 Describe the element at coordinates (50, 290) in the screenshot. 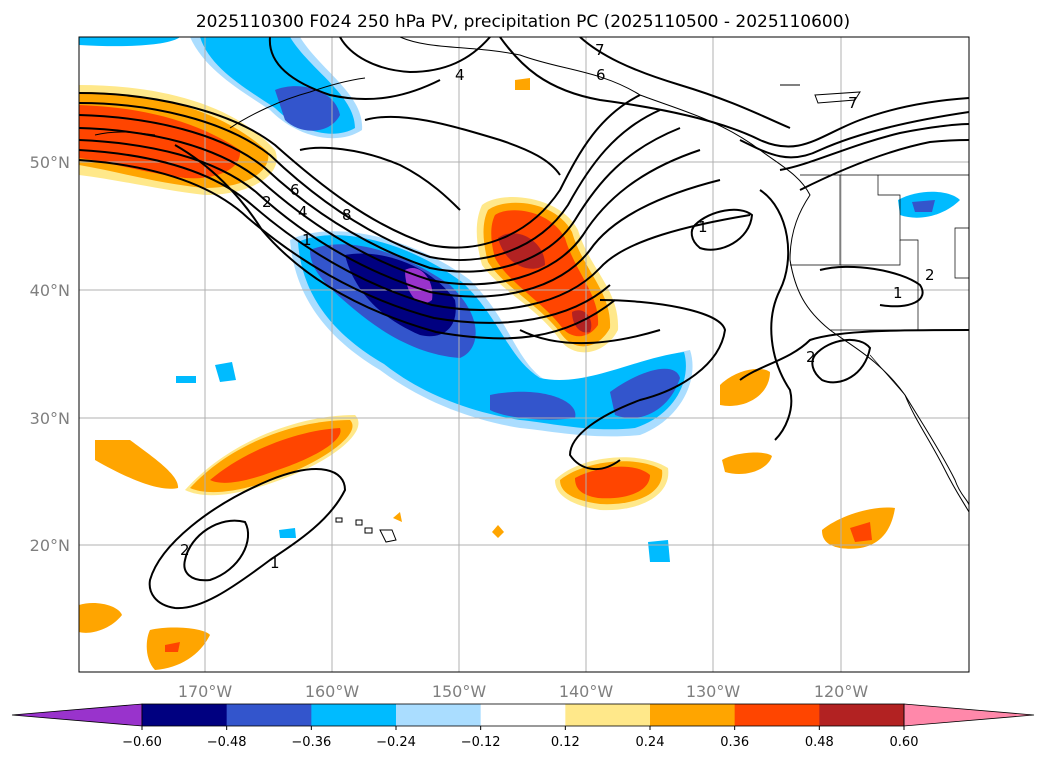

I see `lat-label-40n: 40°N` at that location.